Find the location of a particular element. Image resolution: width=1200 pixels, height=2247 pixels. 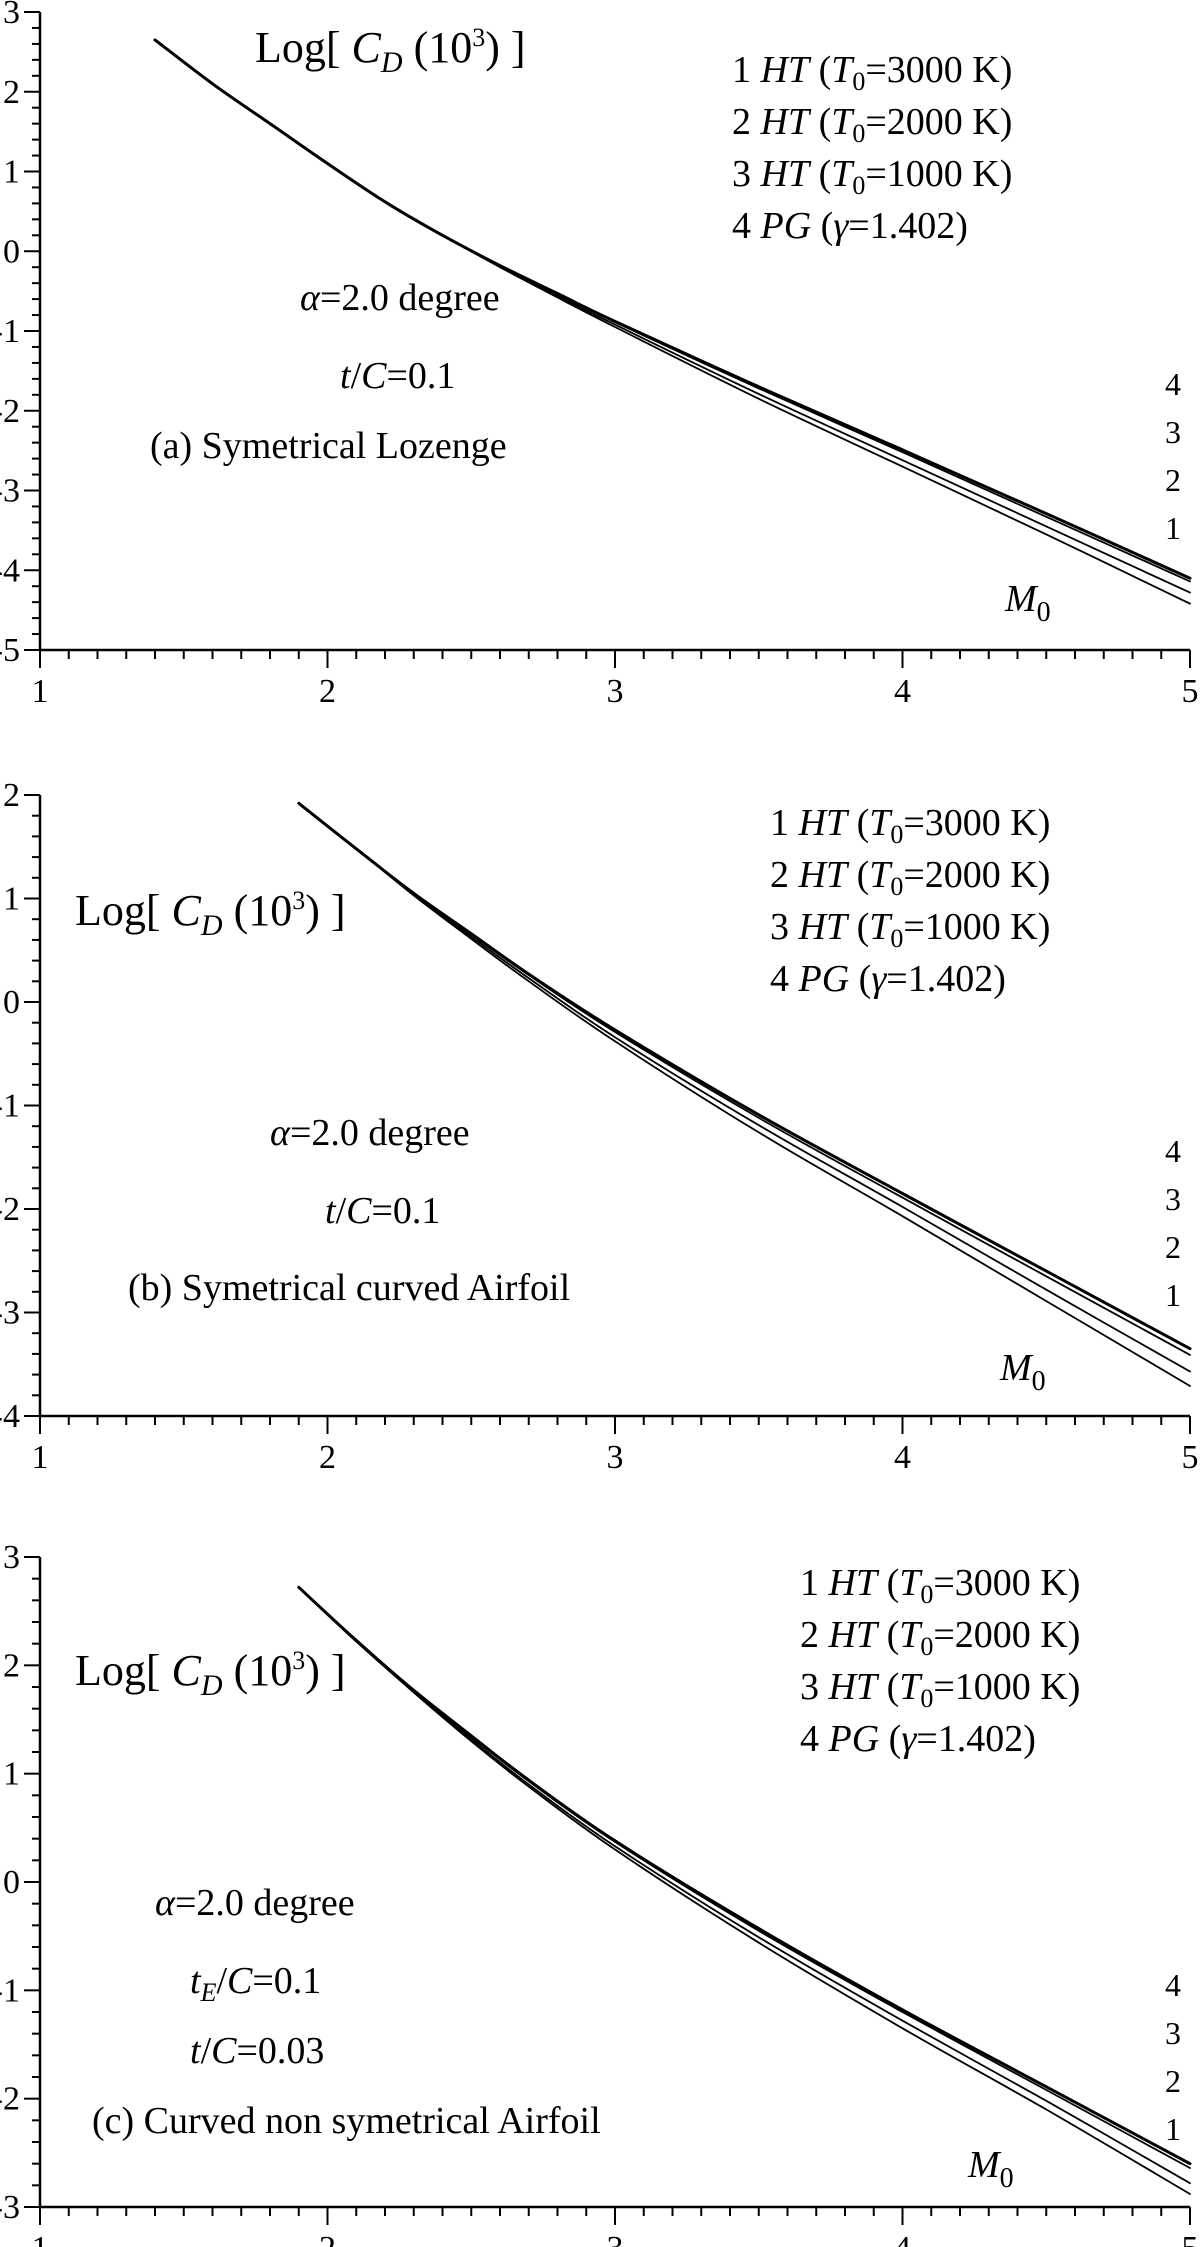

annotation-title-c: (c) Curved non symetrical Airfoil is located at coordinates (346, 2121).